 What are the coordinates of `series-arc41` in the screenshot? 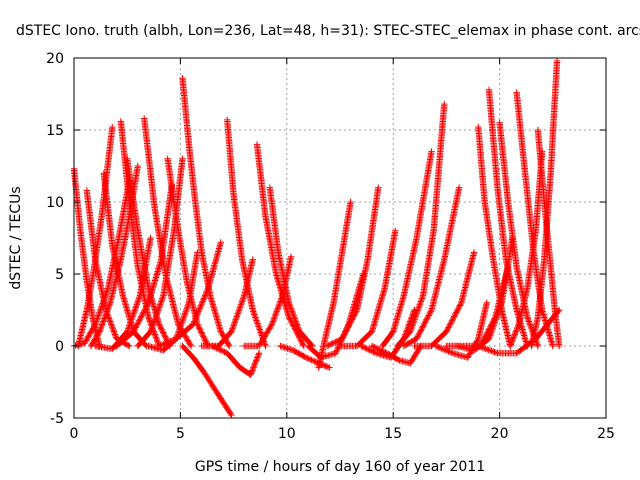 It's located at (548, 238).